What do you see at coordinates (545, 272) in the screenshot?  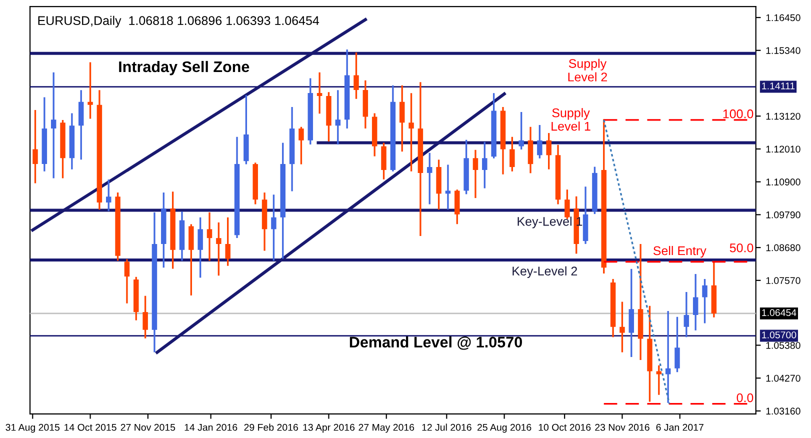 I see `annotation: Key-Level 2` at bounding box center [545, 272].